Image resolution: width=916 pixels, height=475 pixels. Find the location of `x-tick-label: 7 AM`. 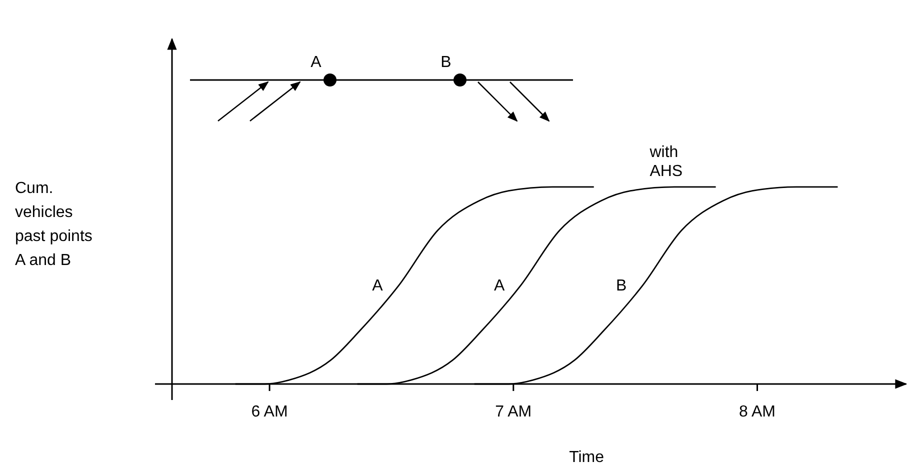

x-tick-label: 7 AM is located at coordinates (513, 411).